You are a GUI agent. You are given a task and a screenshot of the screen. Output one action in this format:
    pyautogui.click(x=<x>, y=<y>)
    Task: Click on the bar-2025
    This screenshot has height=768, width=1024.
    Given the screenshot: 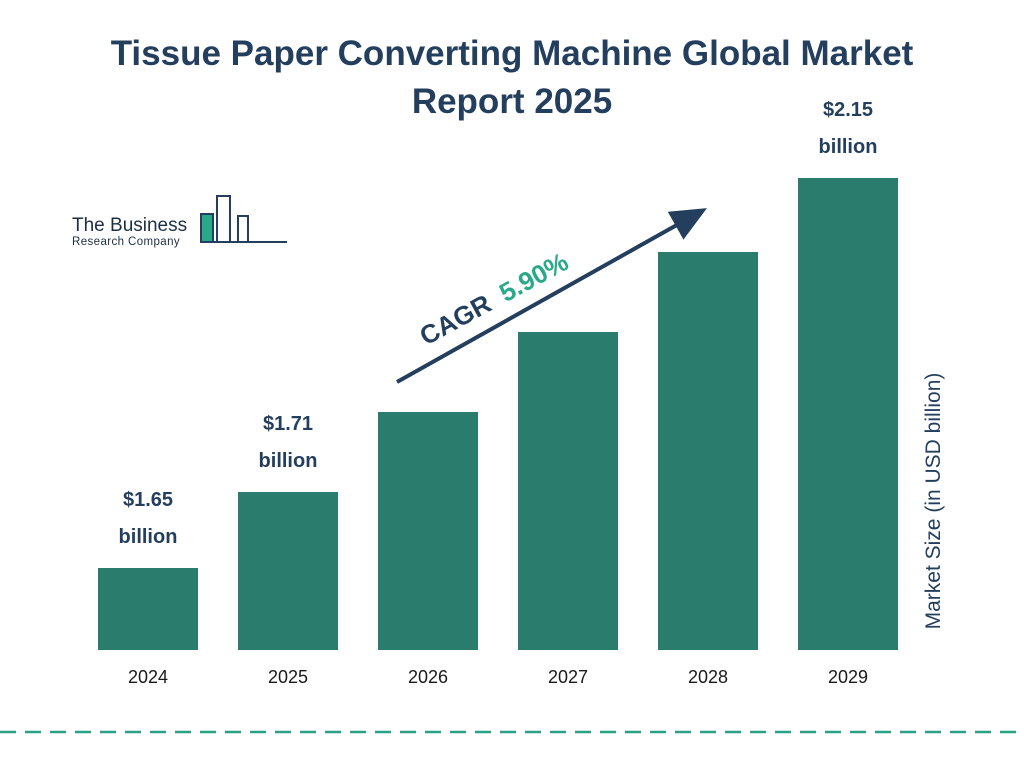 What is the action you would take?
    pyautogui.click(x=288, y=571)
    